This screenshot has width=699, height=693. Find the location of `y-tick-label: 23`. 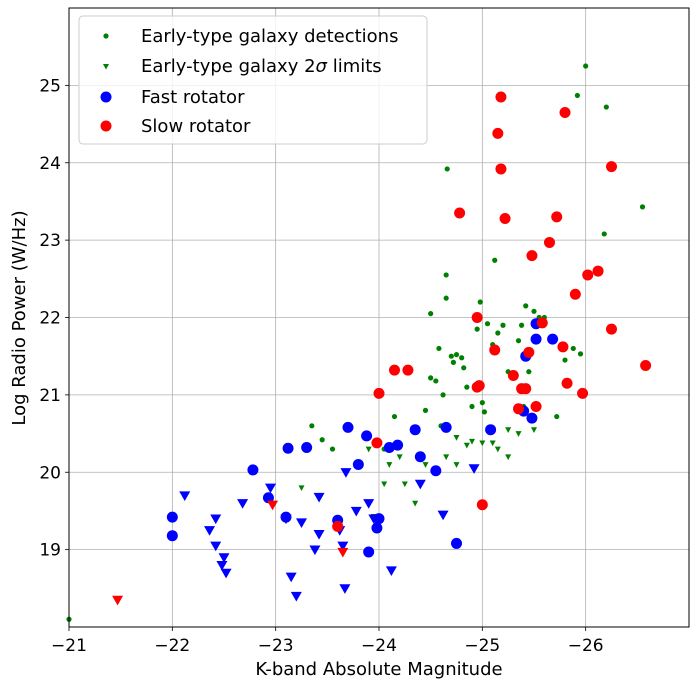

y-tick-label: 23 is located at coordinates (50, 241).